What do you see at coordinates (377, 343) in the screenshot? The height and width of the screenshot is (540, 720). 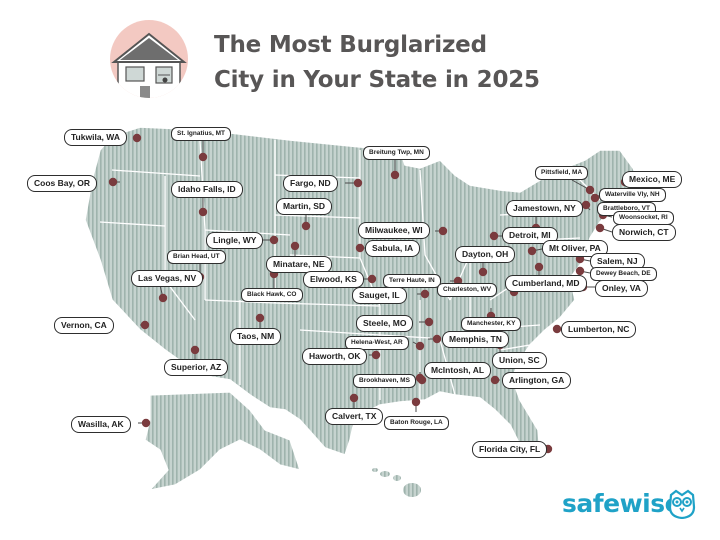 I see `city-label: Helena-West, AR` at bounding box center [377, 343].